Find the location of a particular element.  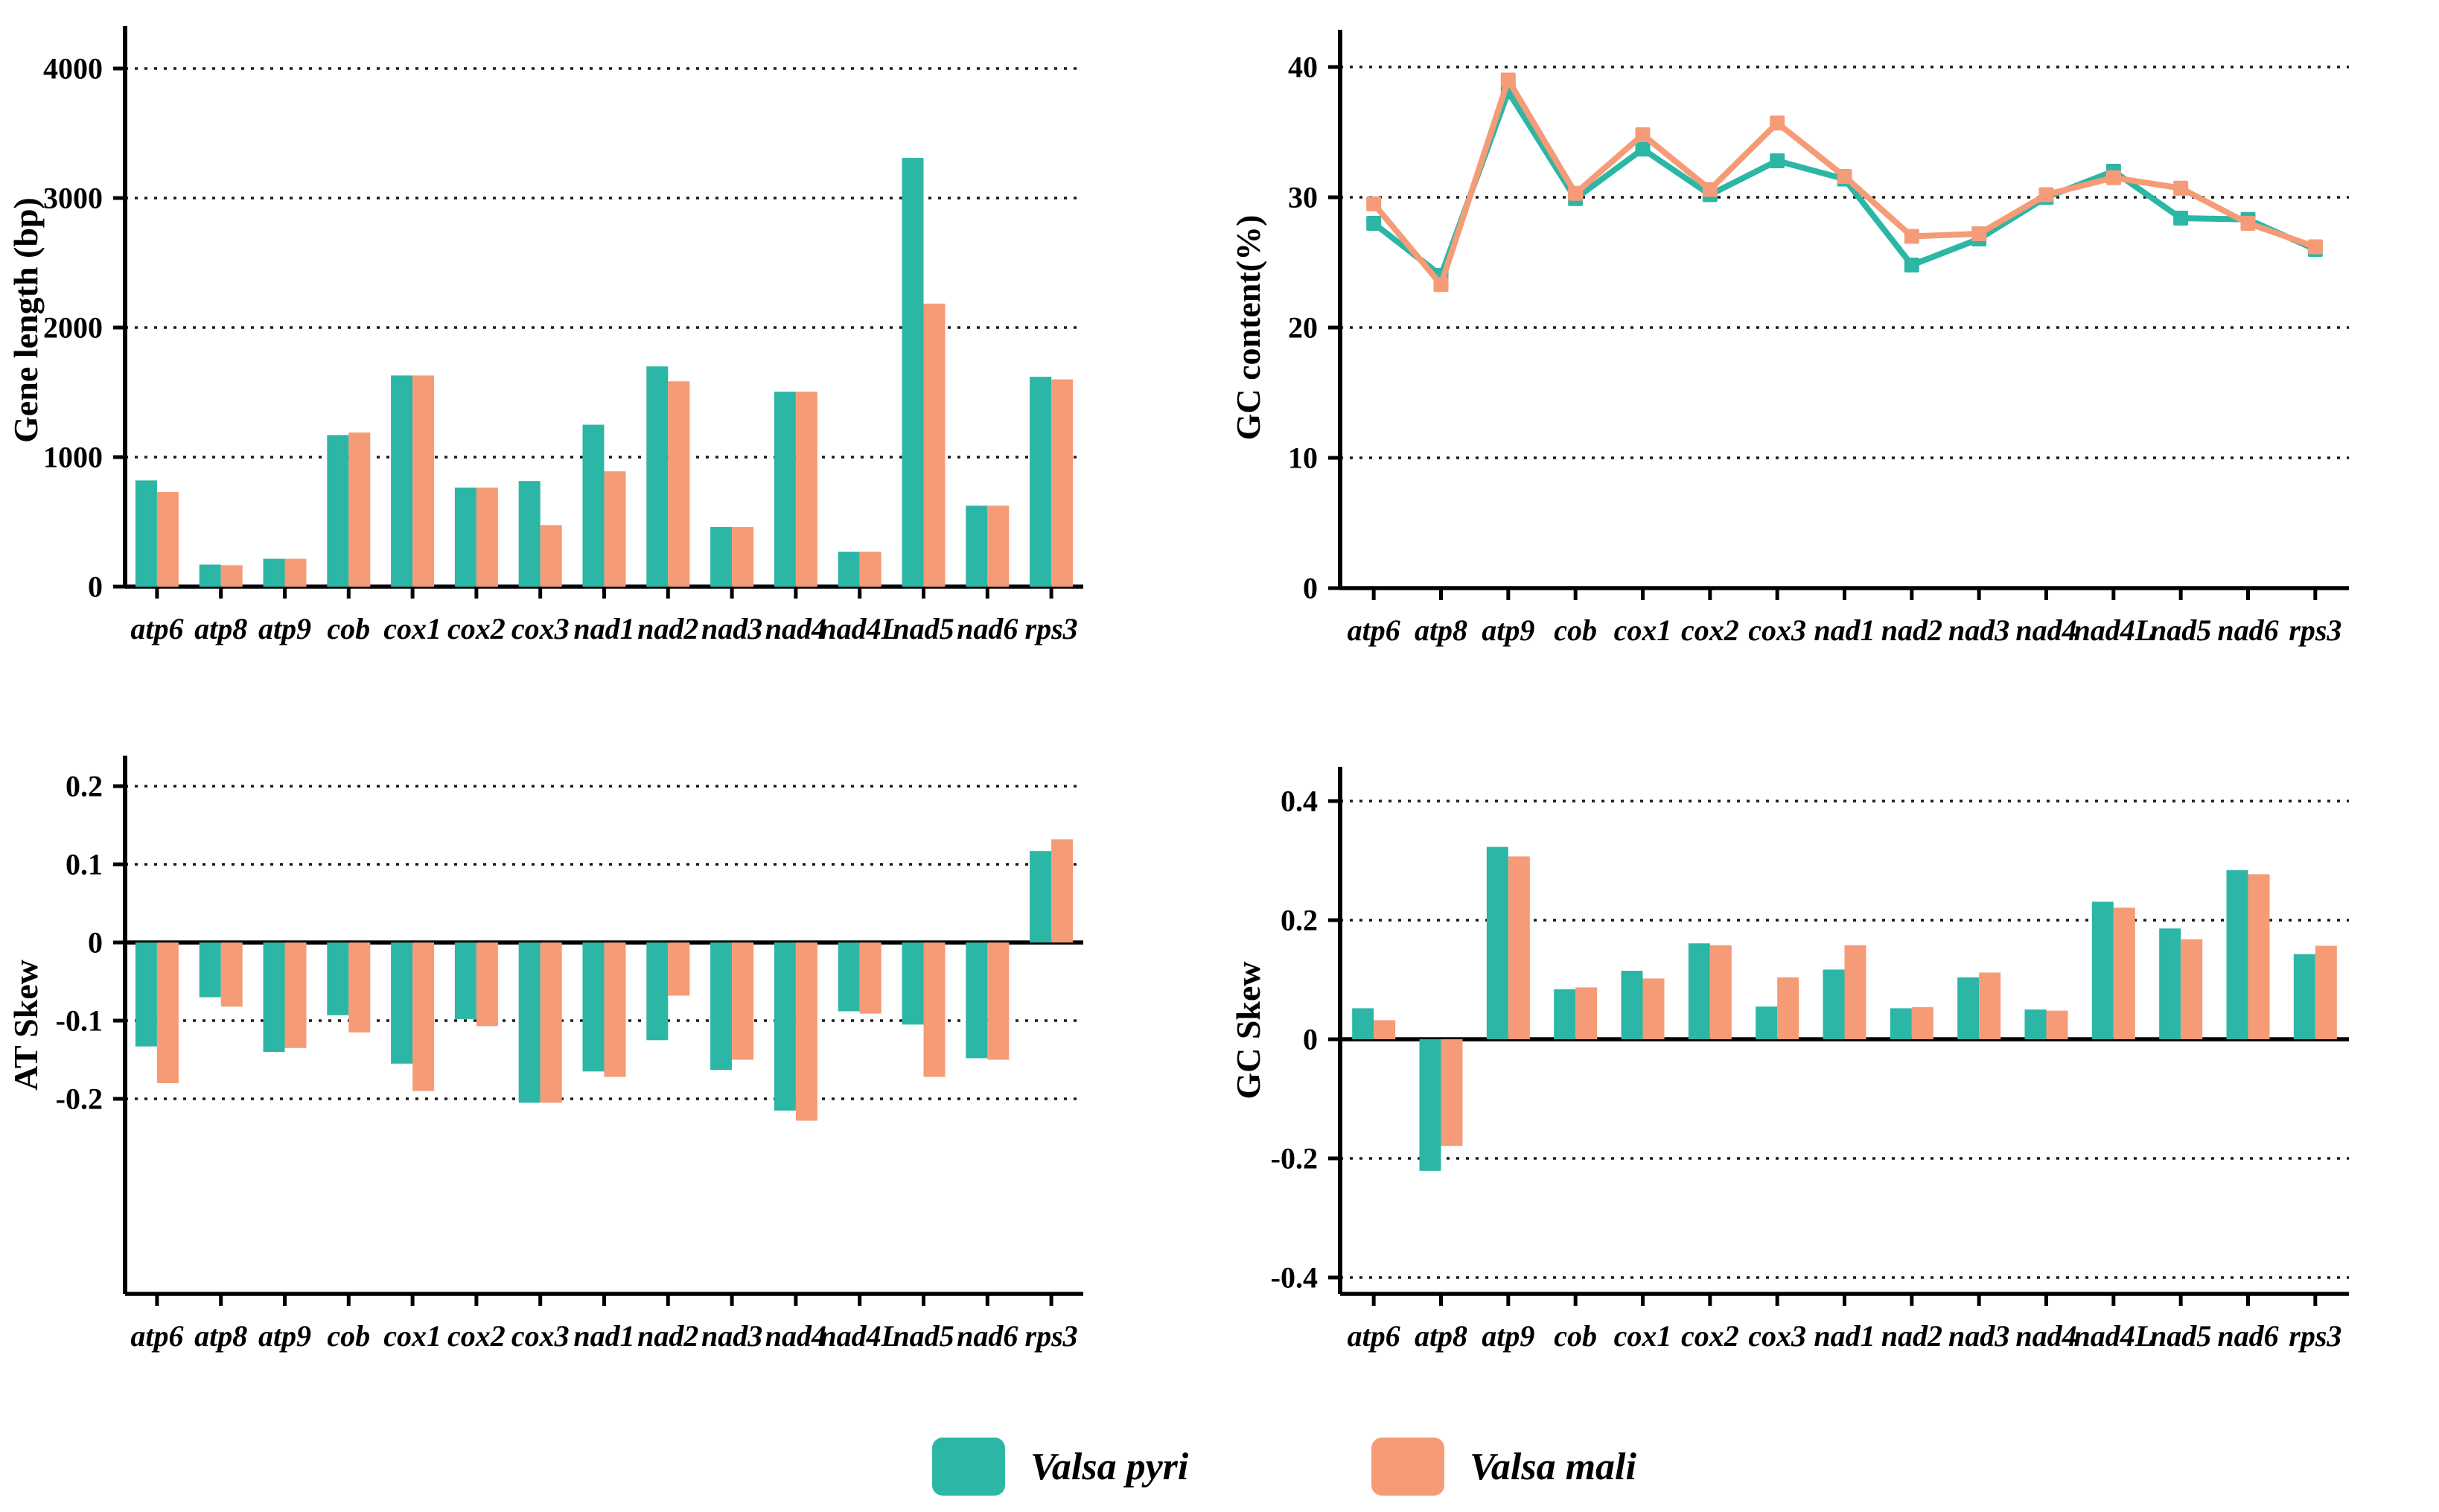

y-tick-label: 4000 is located at coordinates (73, 69).